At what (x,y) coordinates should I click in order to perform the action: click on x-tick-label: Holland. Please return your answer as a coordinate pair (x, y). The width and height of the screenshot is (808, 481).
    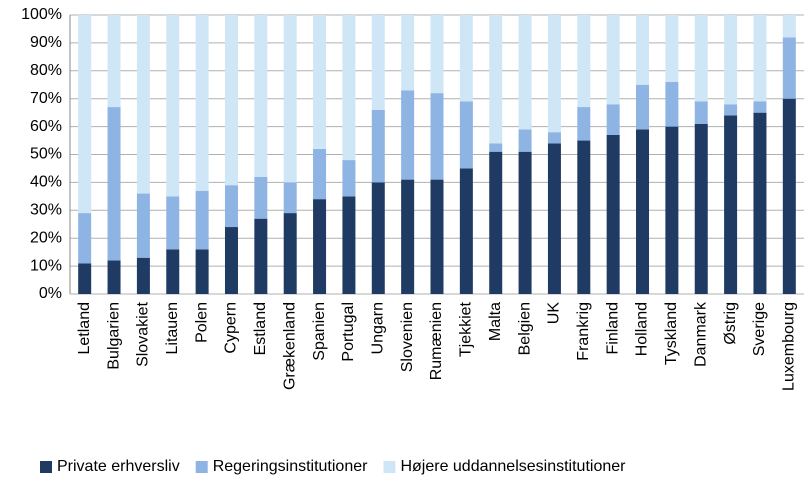
    Looking at the image, I should click on (642, 329).